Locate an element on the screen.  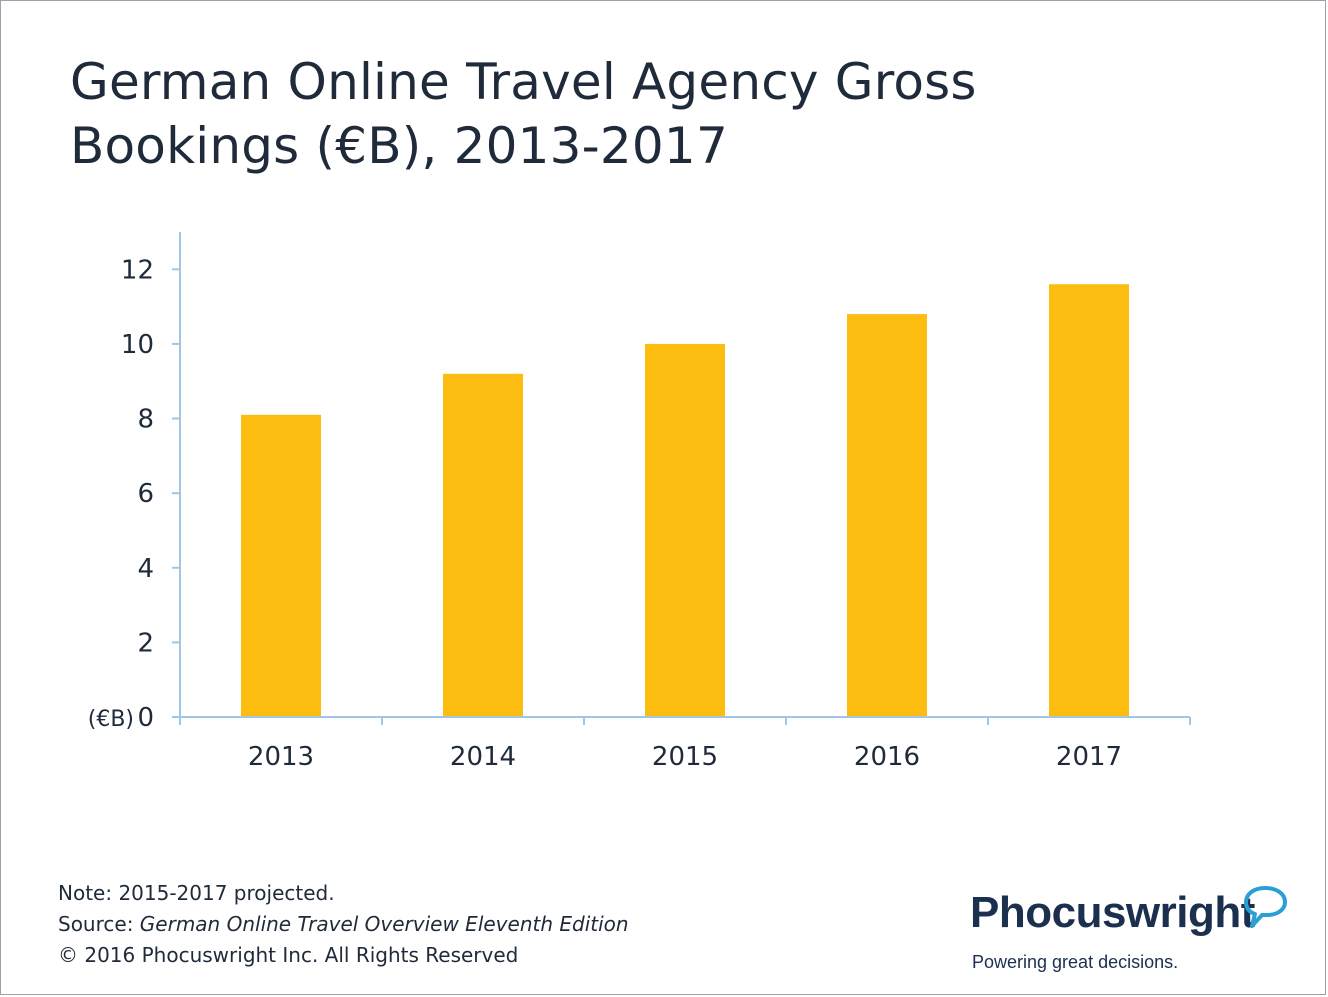
y-tick-label-2: 2 is located at coordinates (145, 643).